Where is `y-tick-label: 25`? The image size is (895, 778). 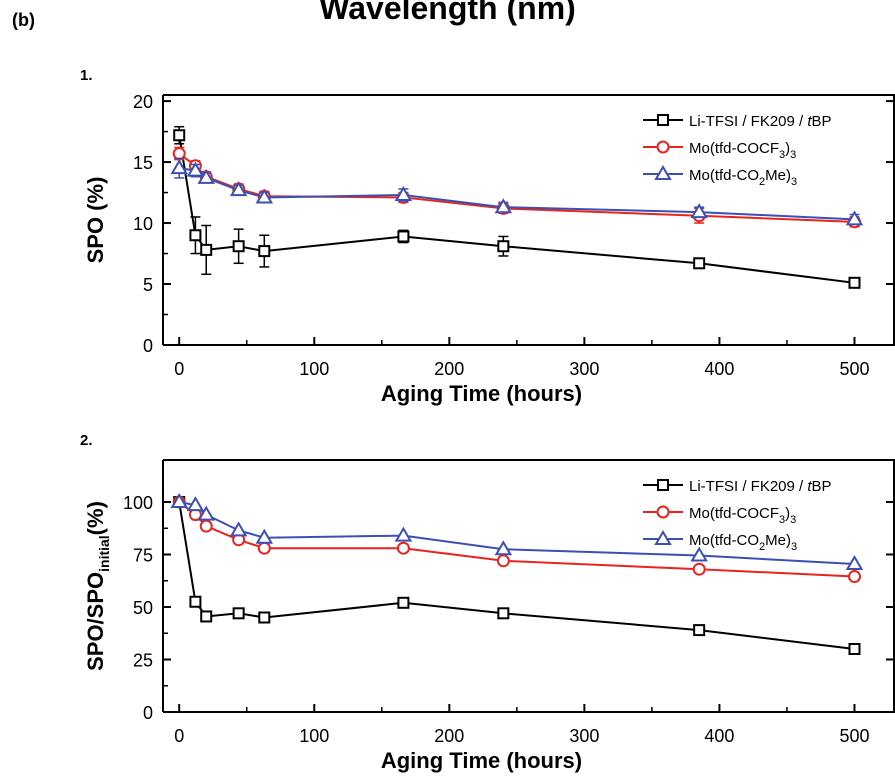
y-tick-label: 25 is located at coordinates (143, 661).